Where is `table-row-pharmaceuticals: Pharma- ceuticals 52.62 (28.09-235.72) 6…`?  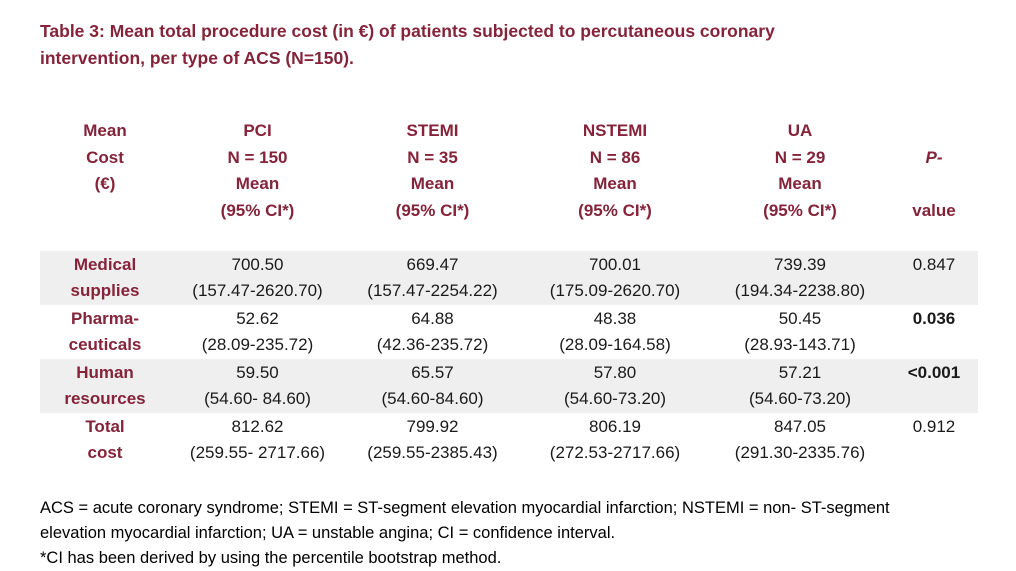
table-row-pharmaceuticals: Pharma- ceuticals 52.62 (28.09-235.72) 6… is located at coordinates (509, 332).